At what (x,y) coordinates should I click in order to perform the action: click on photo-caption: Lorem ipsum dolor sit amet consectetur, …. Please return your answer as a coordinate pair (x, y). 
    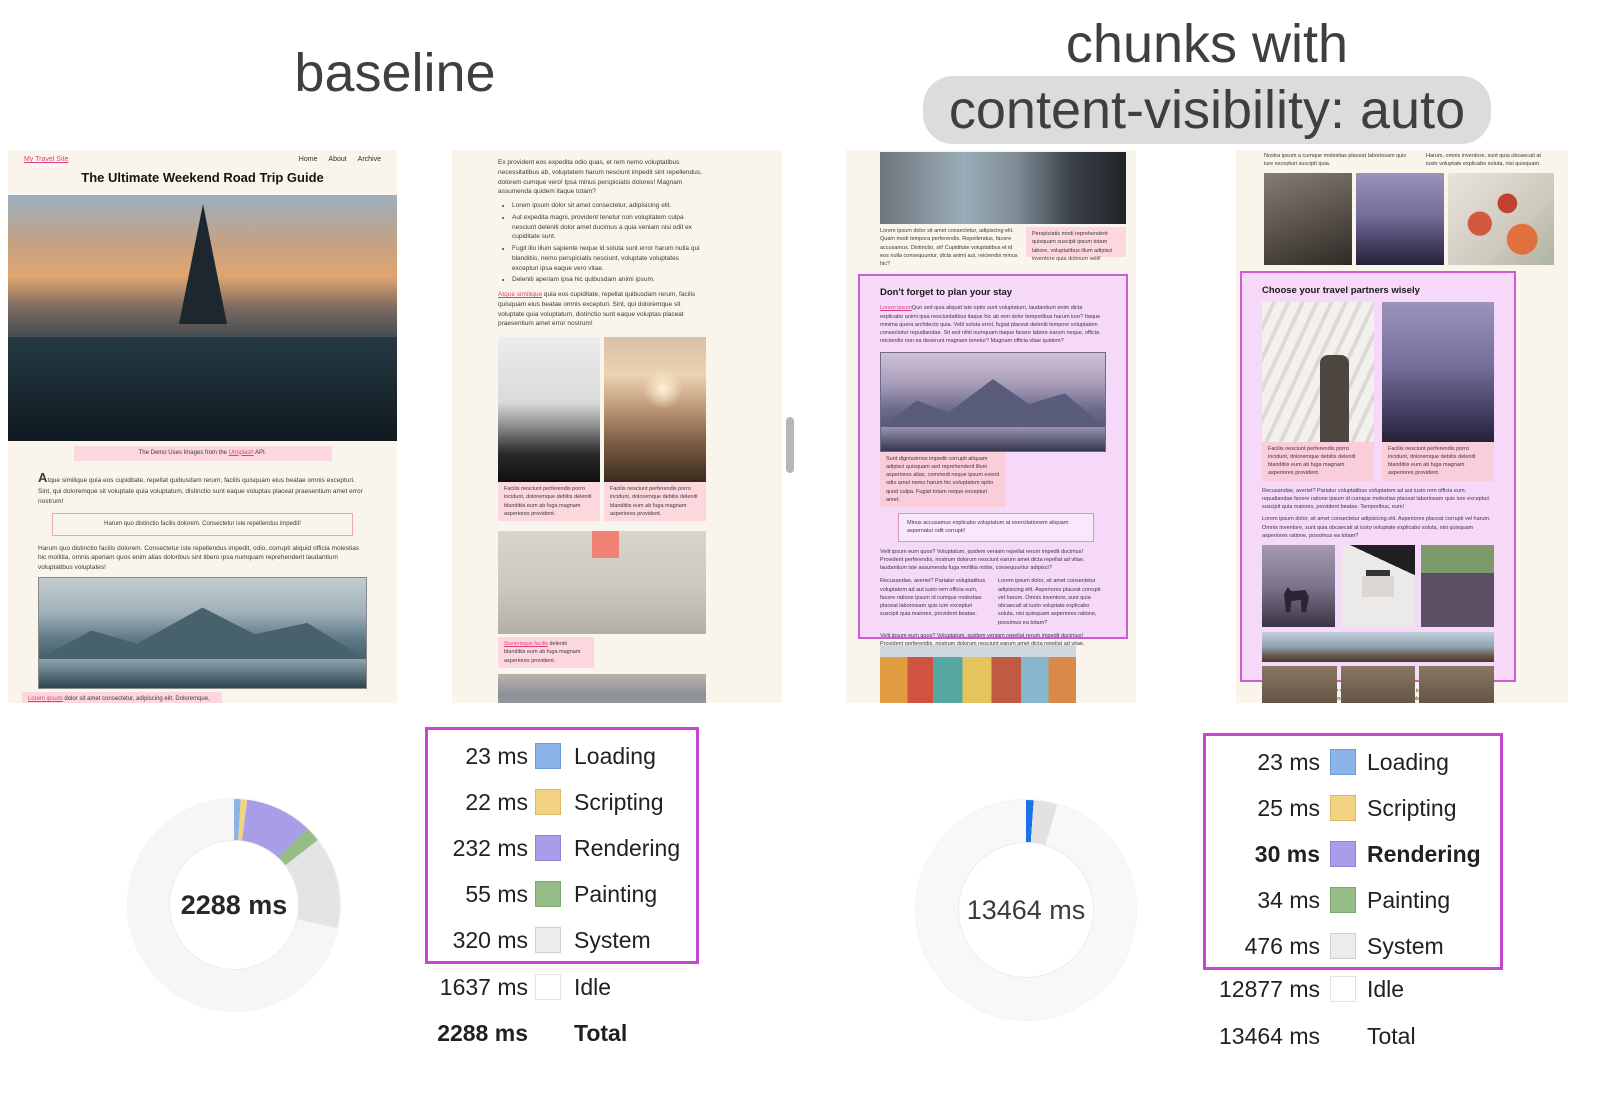
    Looking at the image, I should click on (122, 697).